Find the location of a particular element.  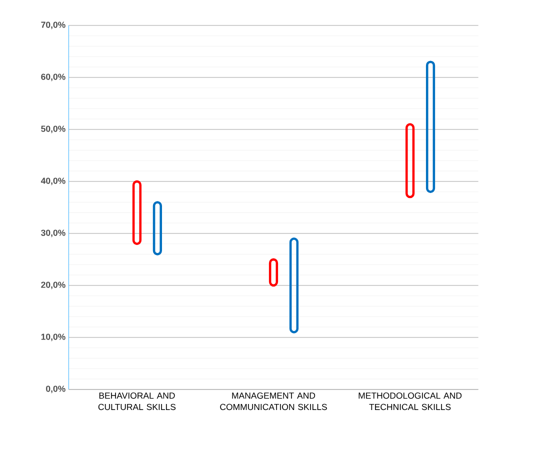

y-tick-label: 50,0% is located at coordinates (53, 130).